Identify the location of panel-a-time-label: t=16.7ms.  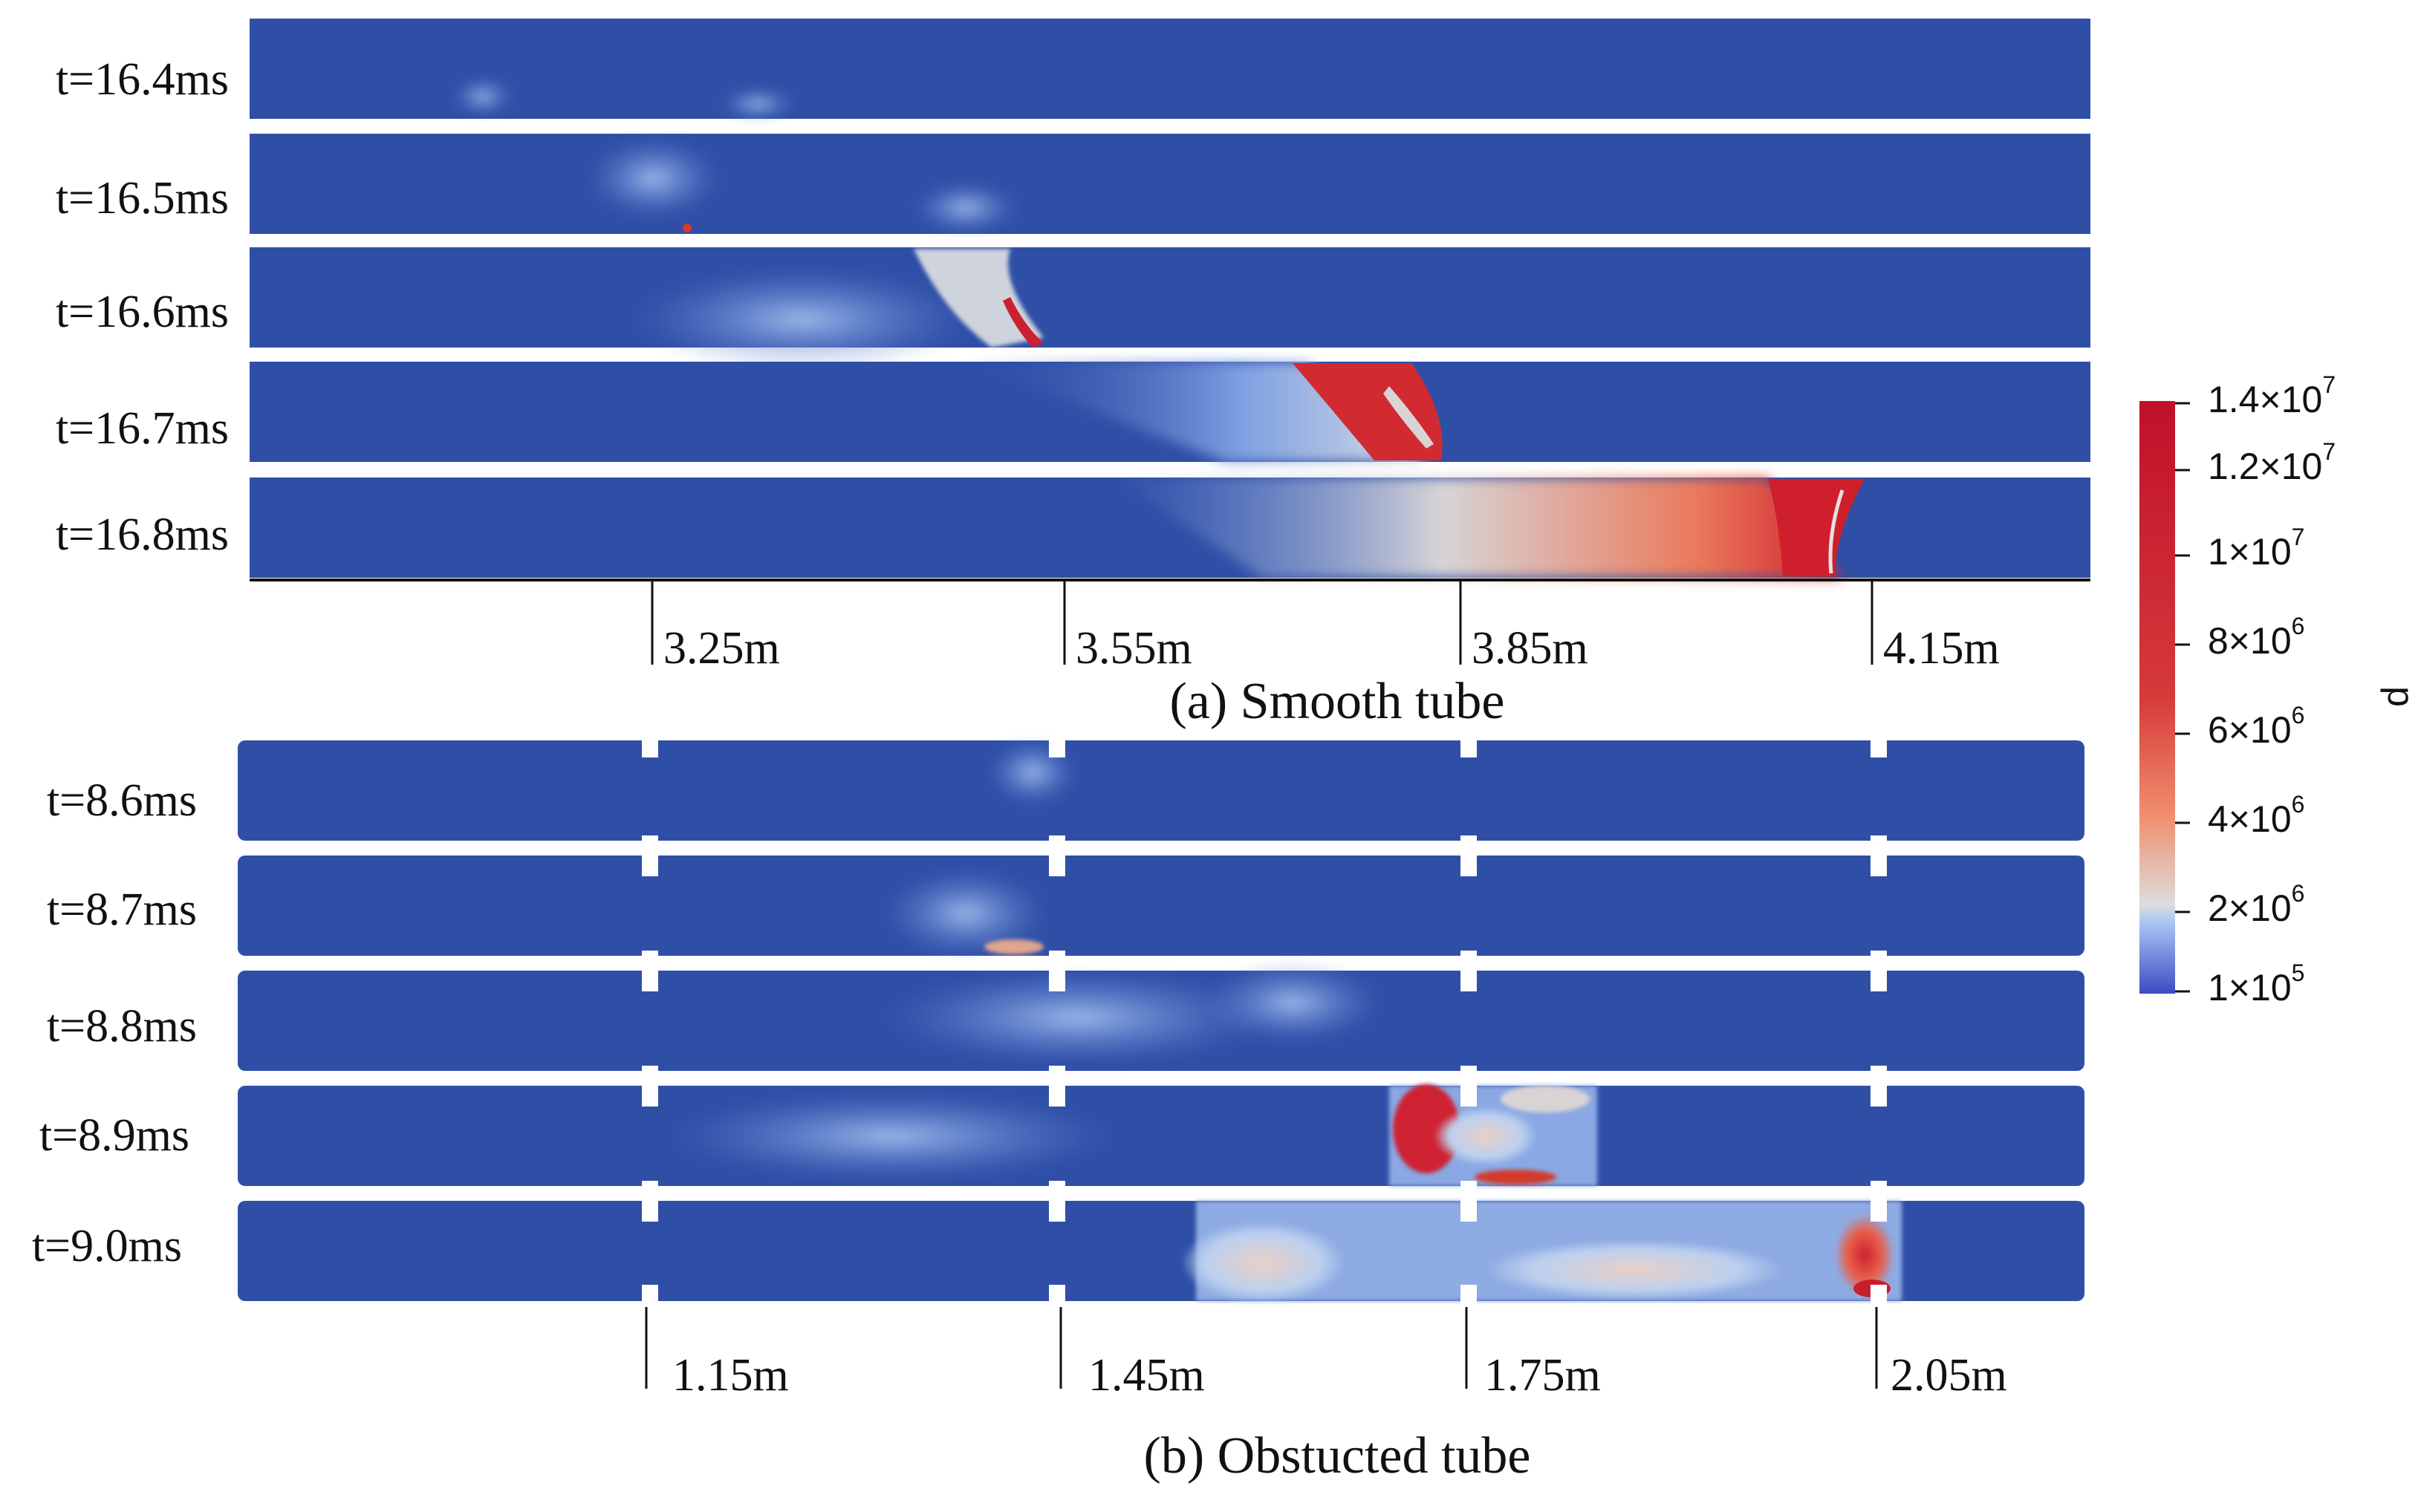
(143, 428).